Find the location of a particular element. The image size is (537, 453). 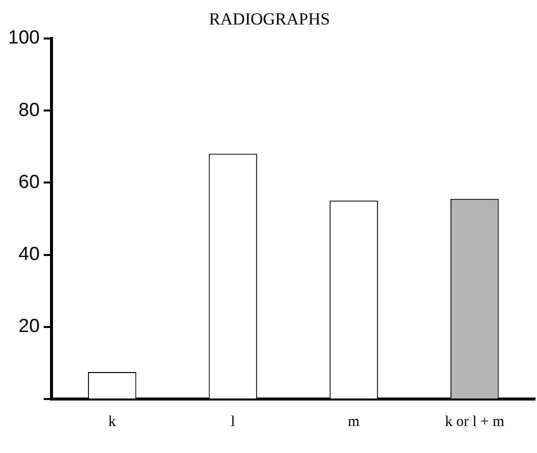

x-tick-label: k is located at coordinates (112, 422).